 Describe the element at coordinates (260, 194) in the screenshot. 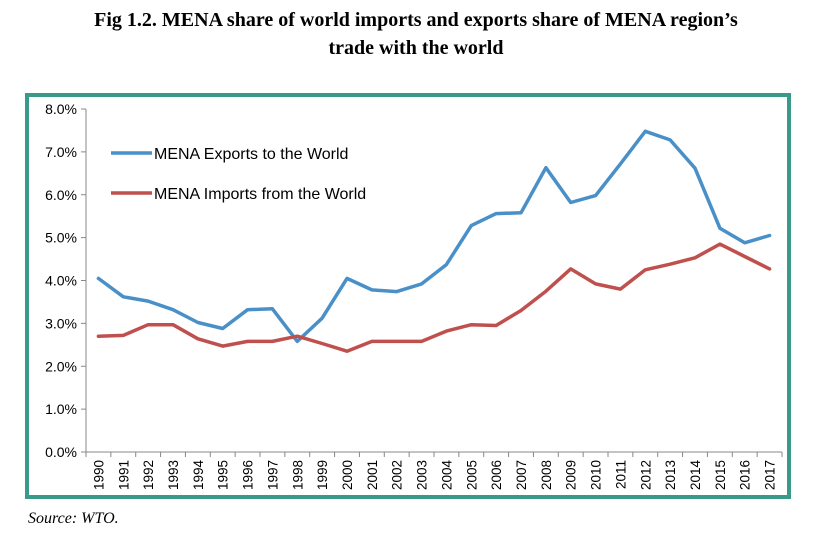

I see `legend-label: MENA Imports from the World` at that location.